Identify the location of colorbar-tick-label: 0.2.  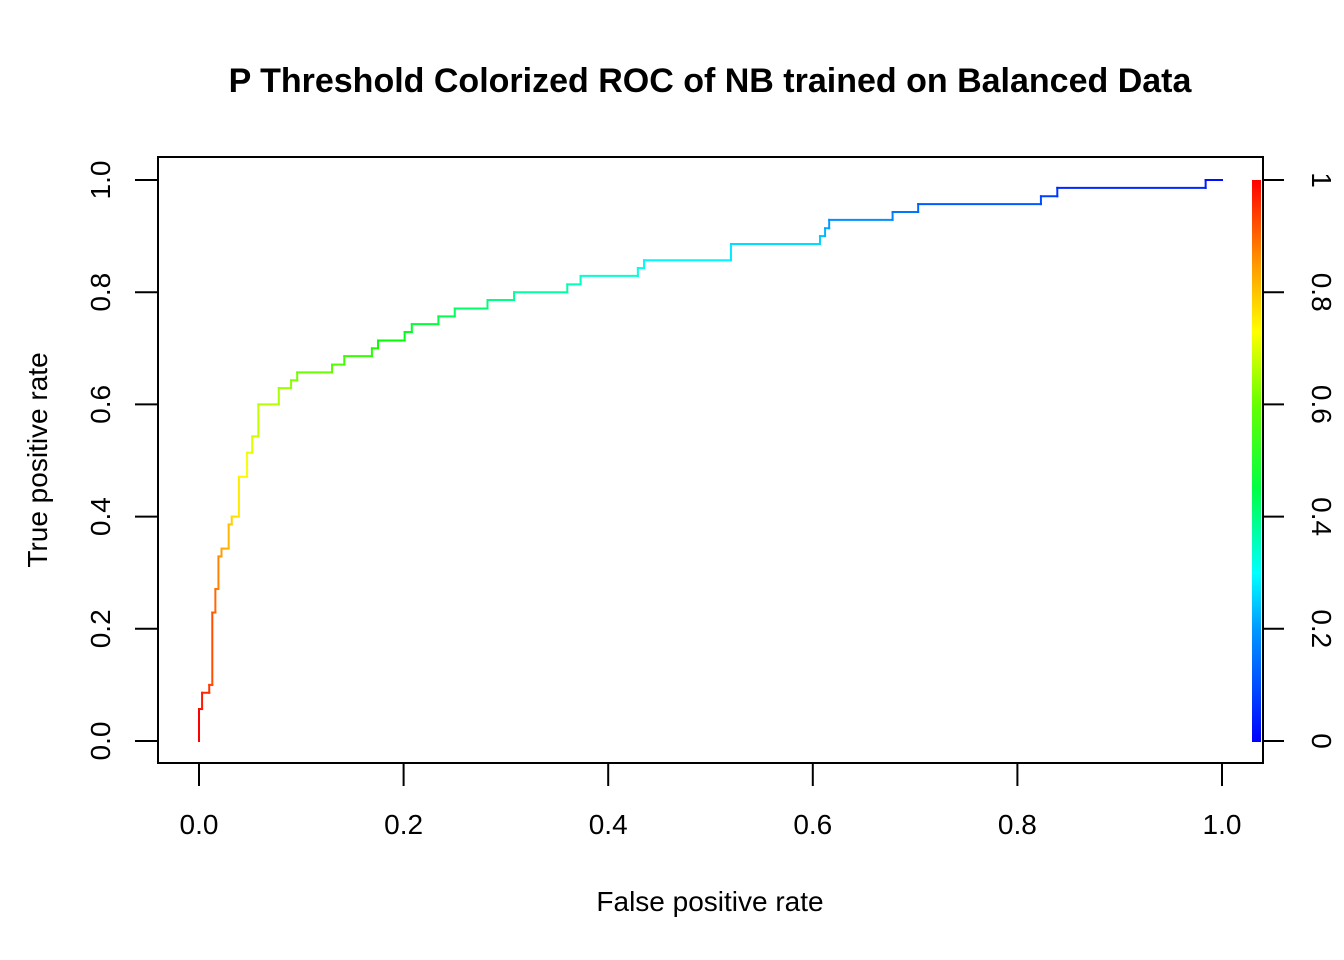
(1321, 628).